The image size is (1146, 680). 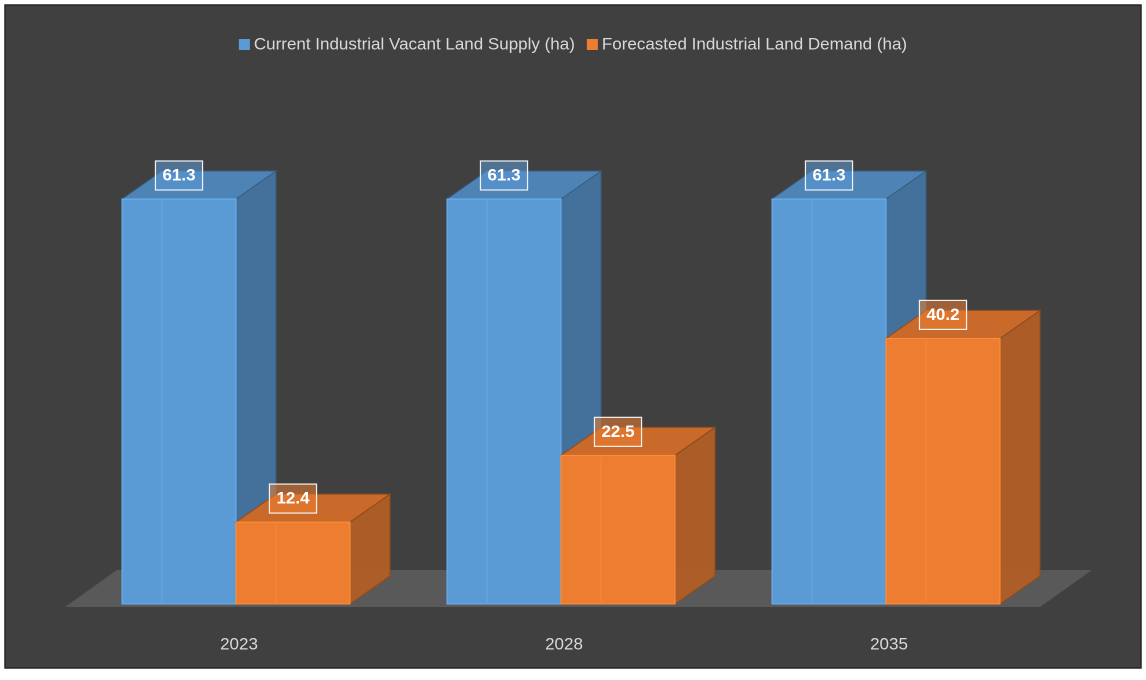 What do you see at coordinates (564, 643) in the screenshot?
I see `x-tick-label: 2028` at bounding box center [564, 643].